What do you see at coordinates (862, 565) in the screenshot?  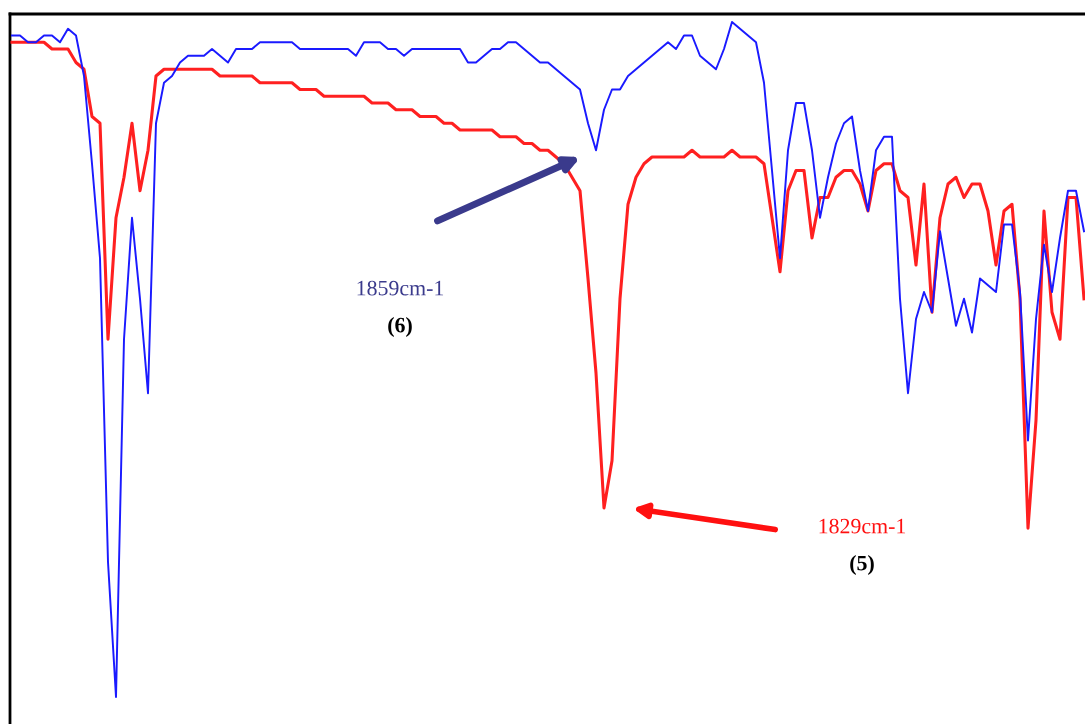 I see `annotation: (5)` at bounding box center [862, 565].